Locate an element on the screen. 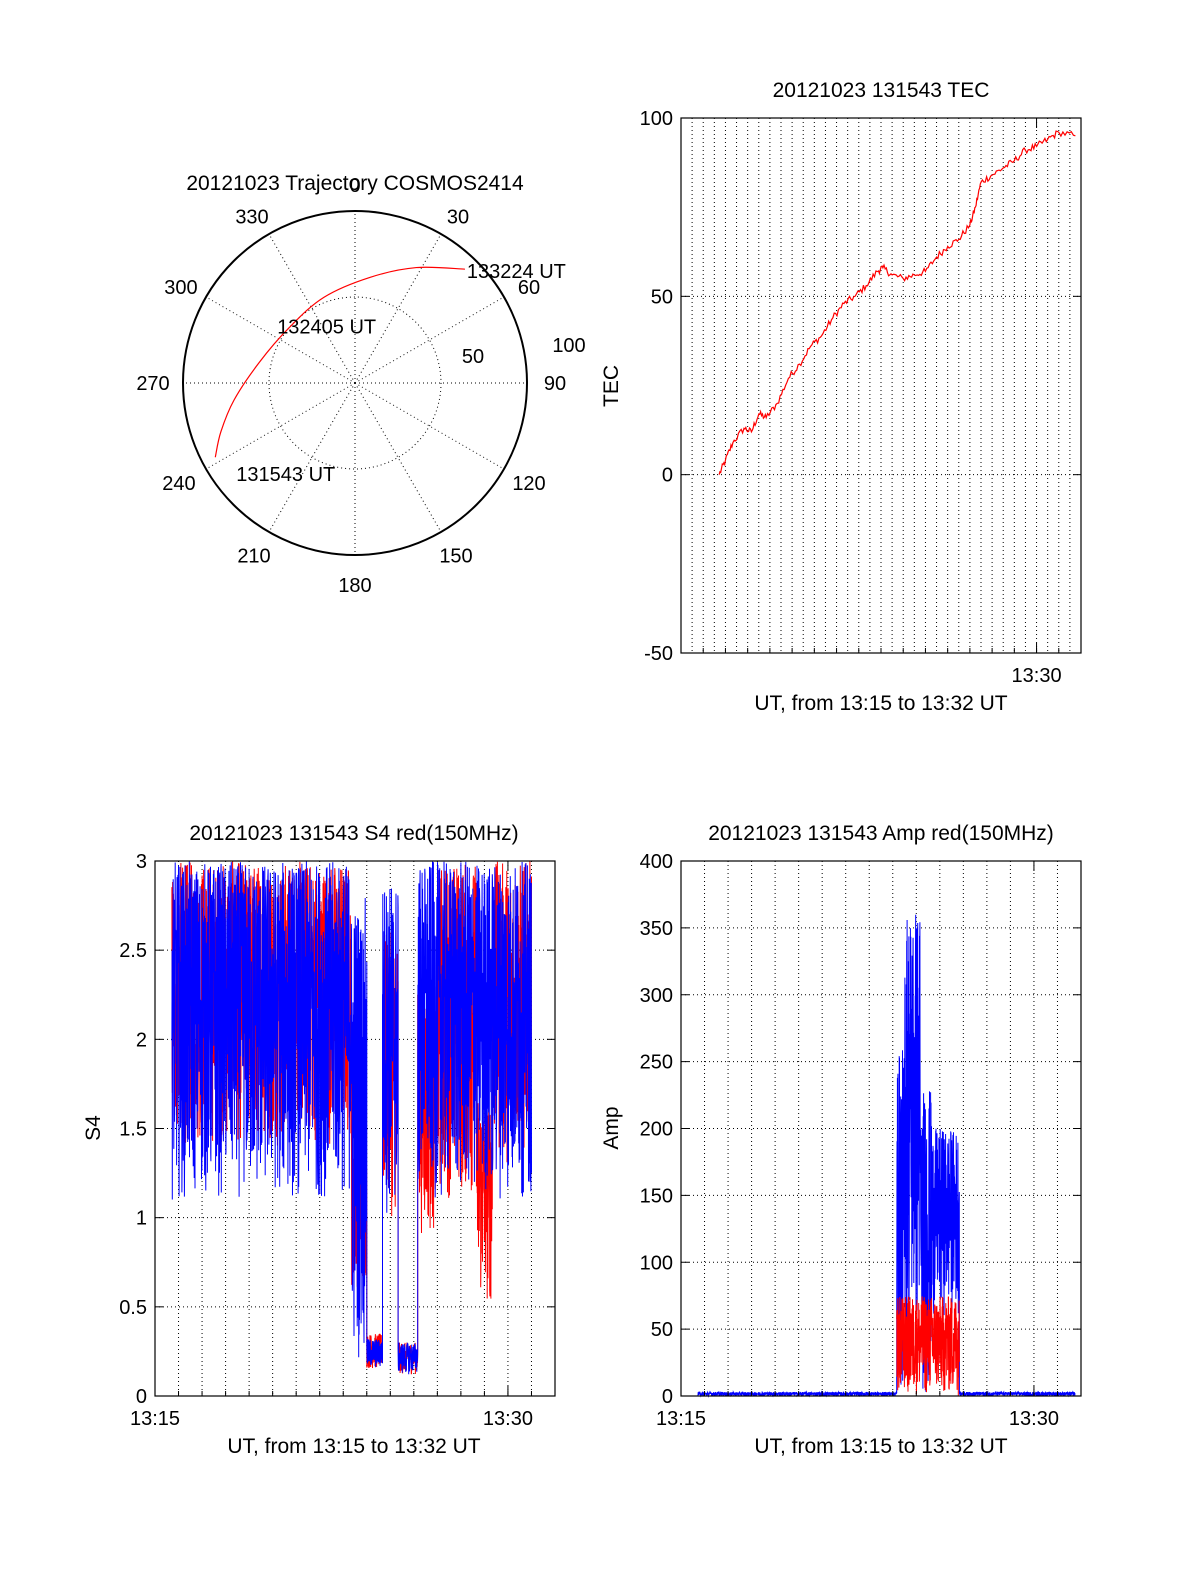 The image size is (1200, 1575). polar-outer-circle is located at coordinates (355, 383).